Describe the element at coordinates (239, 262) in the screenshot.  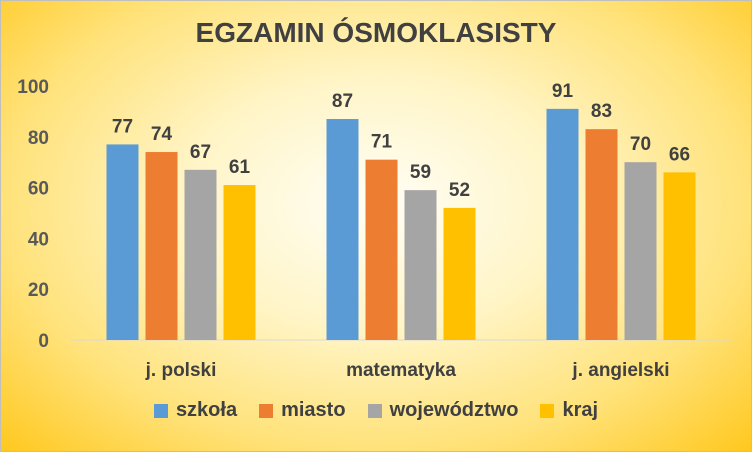
I see `bar-kraj-j. polski` at that location.